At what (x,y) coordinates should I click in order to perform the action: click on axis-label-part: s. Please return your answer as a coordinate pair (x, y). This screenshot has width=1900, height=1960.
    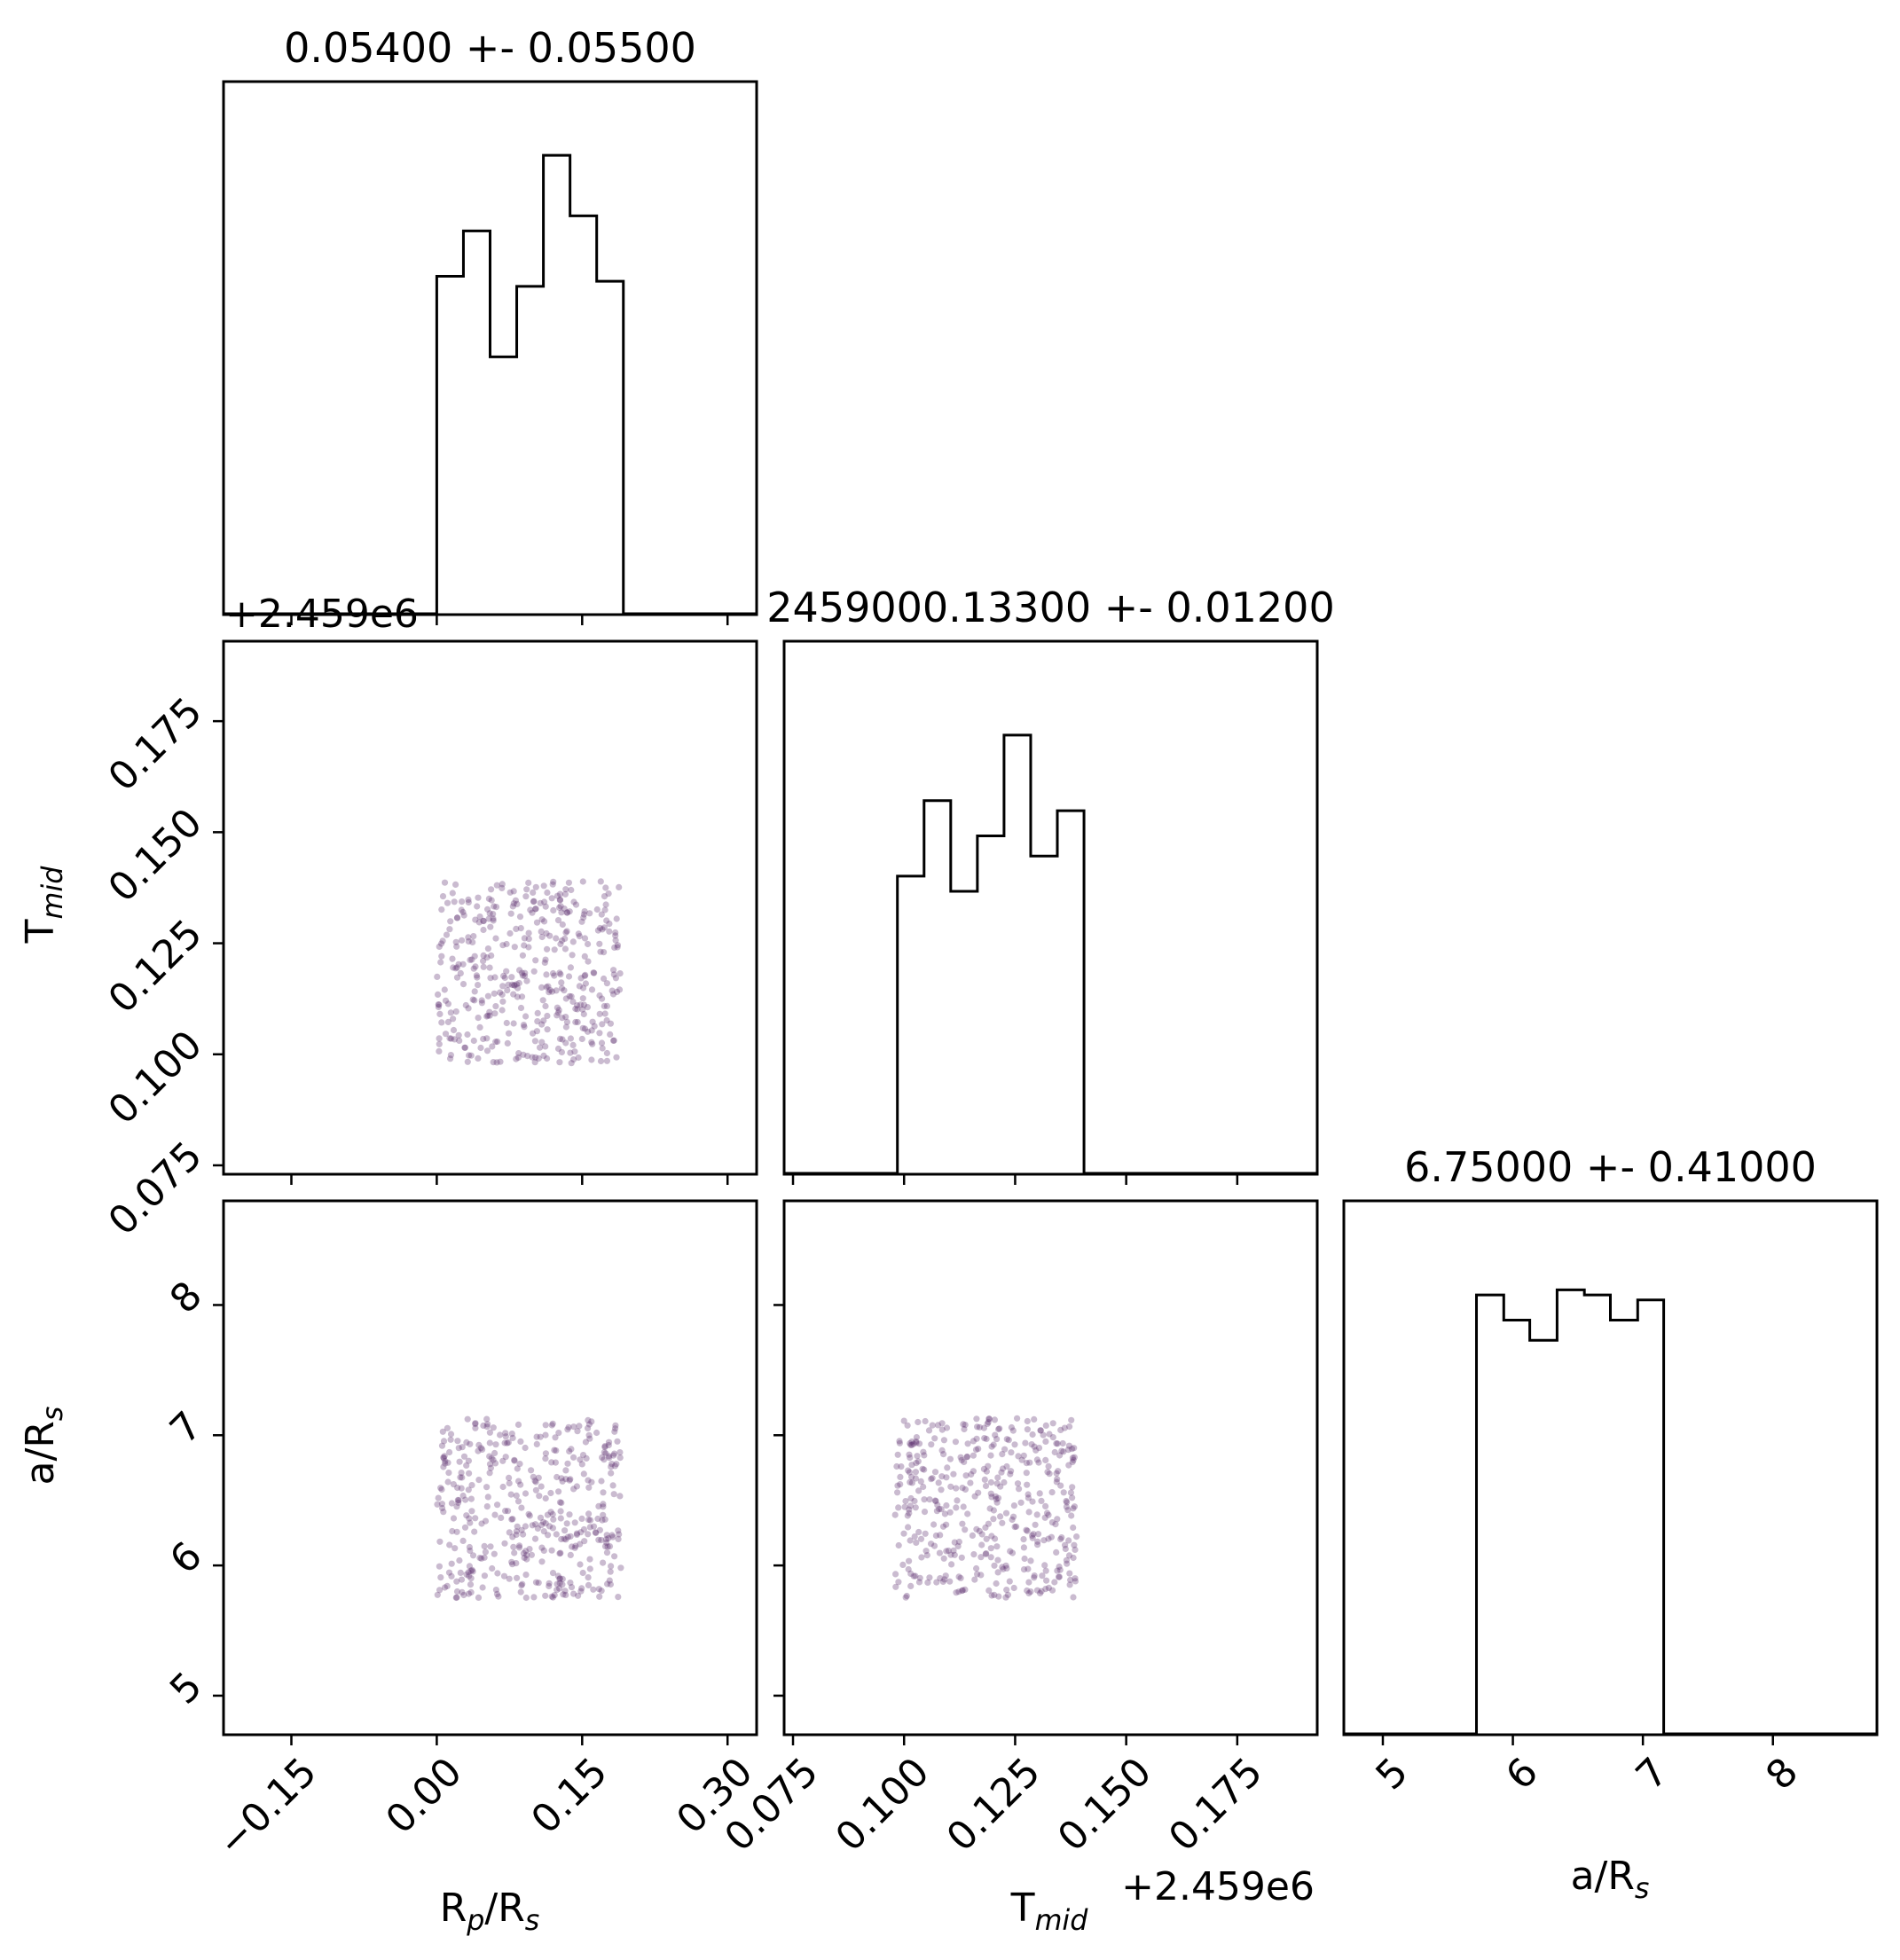
    Looking at the image, I should click on (53, 1414).